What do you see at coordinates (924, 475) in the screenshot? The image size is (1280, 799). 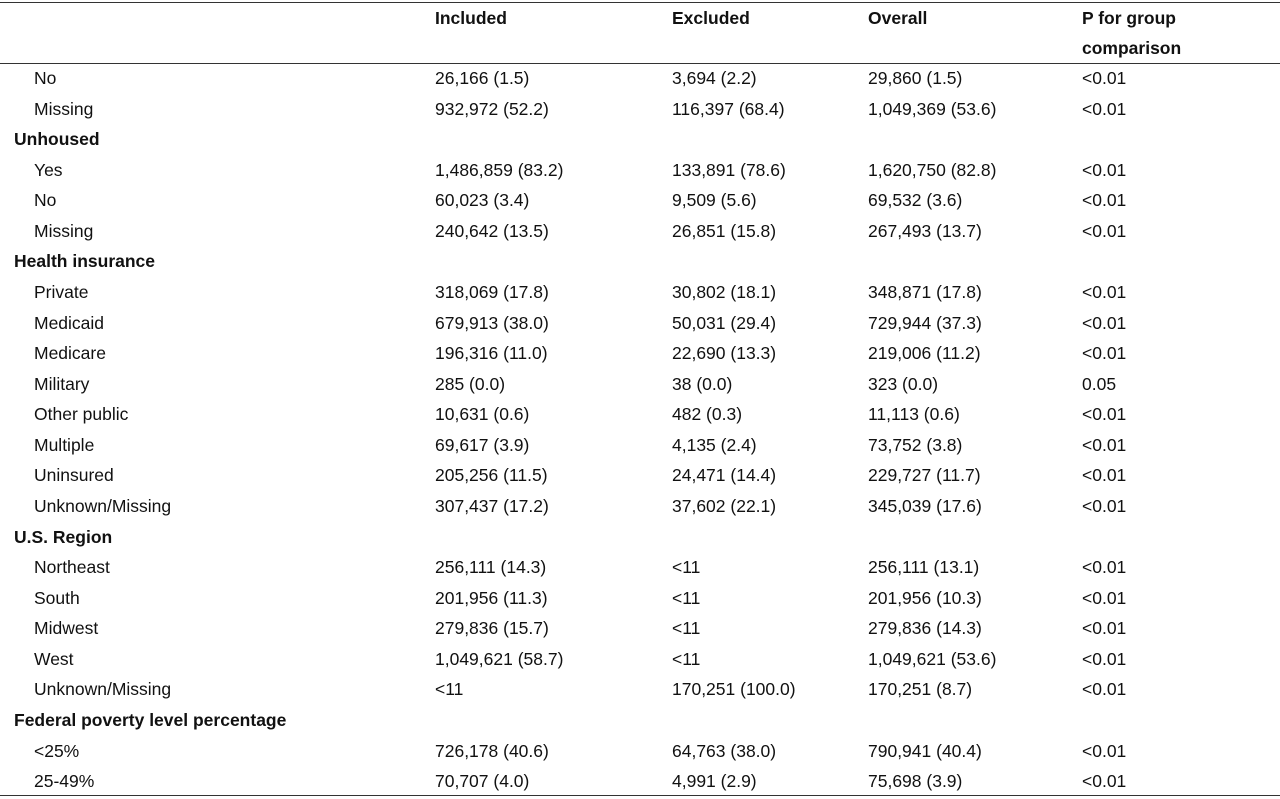 I see `cell: 229,727 (11.7)` at bounding box center [924, 475].